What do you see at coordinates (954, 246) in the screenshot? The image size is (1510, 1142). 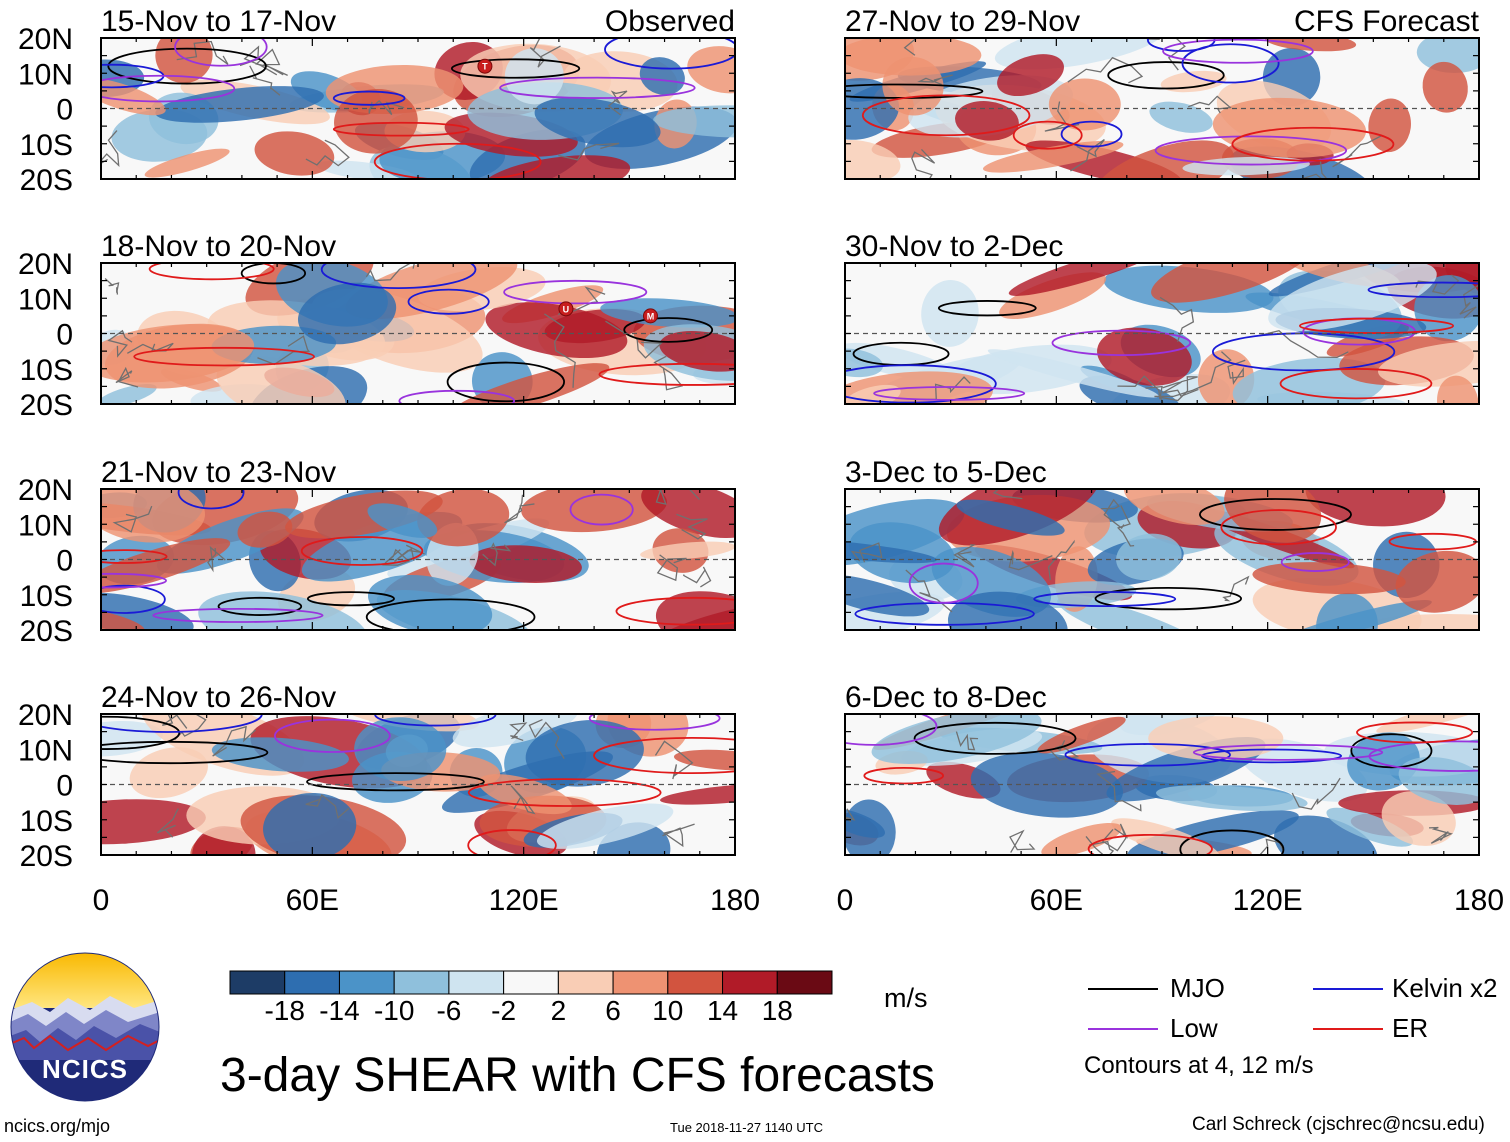 I see `panel-date-range: 30-Nov to 2-Dec` at bounding box center [954, 246].